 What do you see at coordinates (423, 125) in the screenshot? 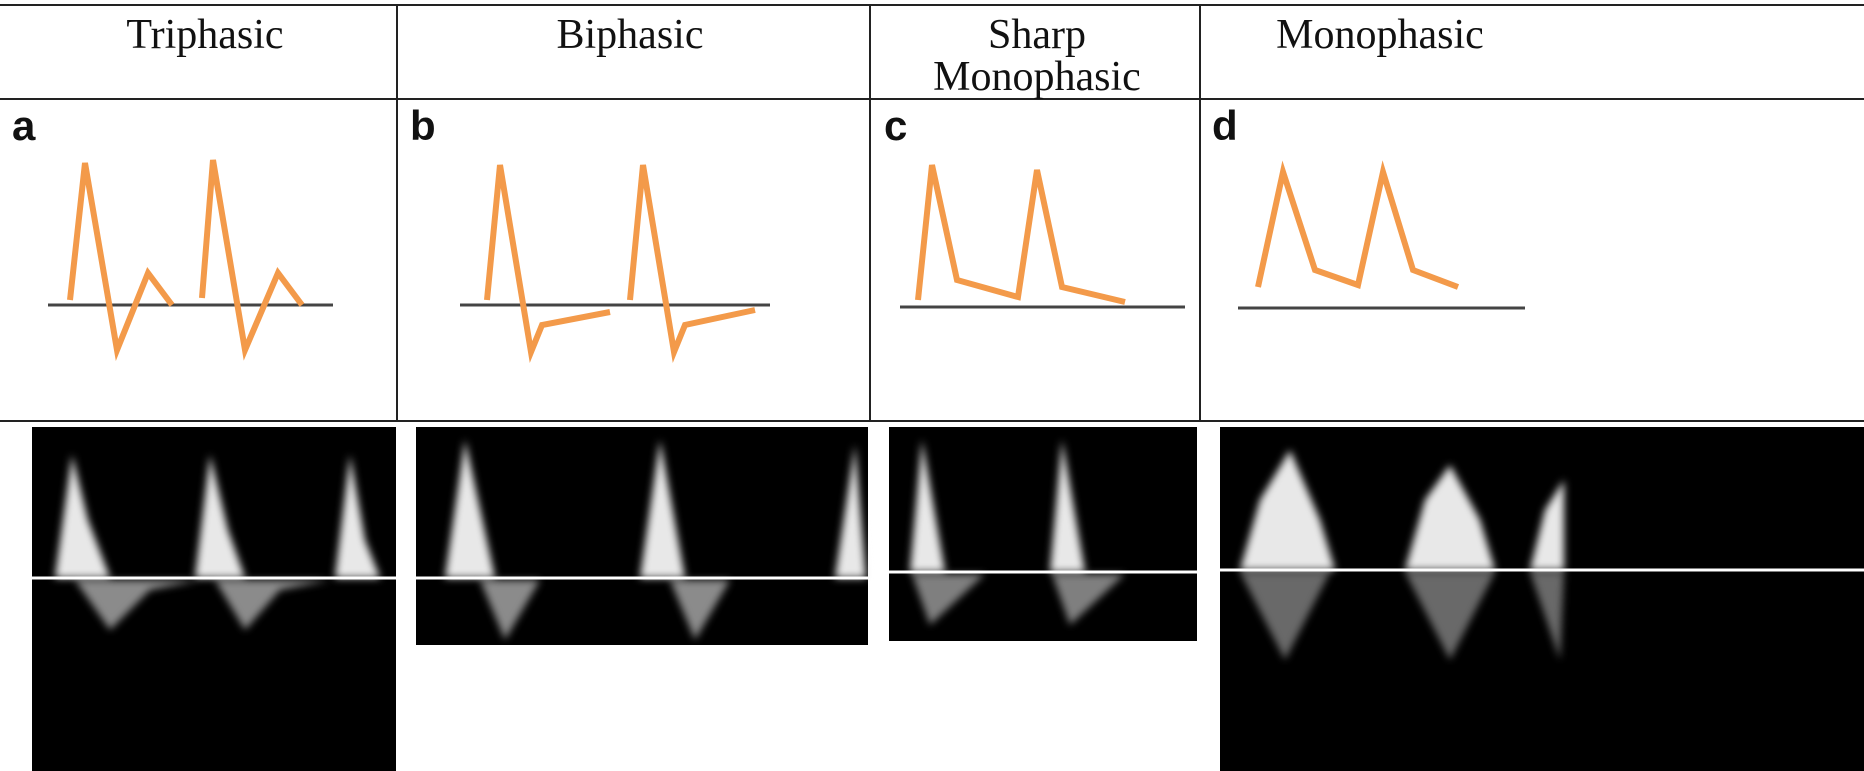
I see `panel-label: b` at bounding box center [423, 125].